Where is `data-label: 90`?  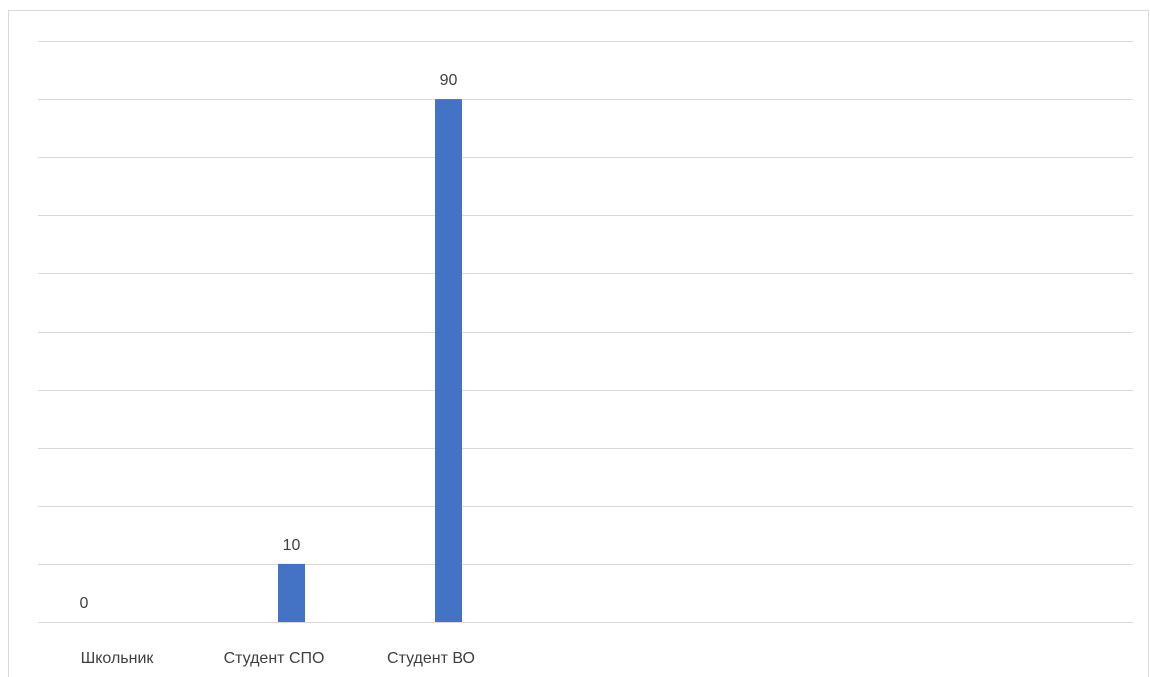 data-label: 90 is located at coordinates (449, 80).